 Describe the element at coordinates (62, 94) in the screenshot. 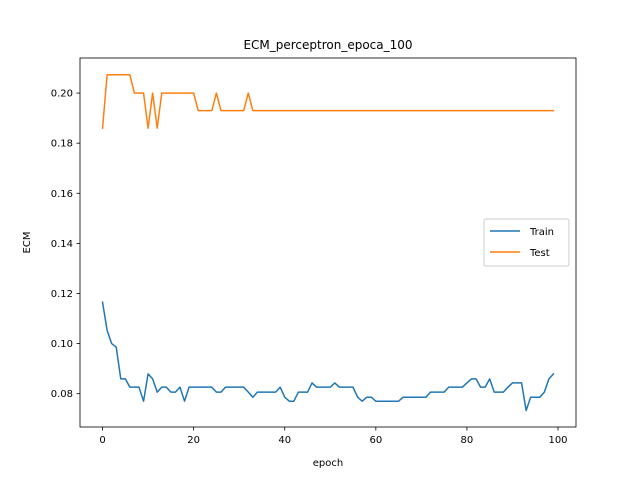

I see `y-tick-label: 0.20` at that location.